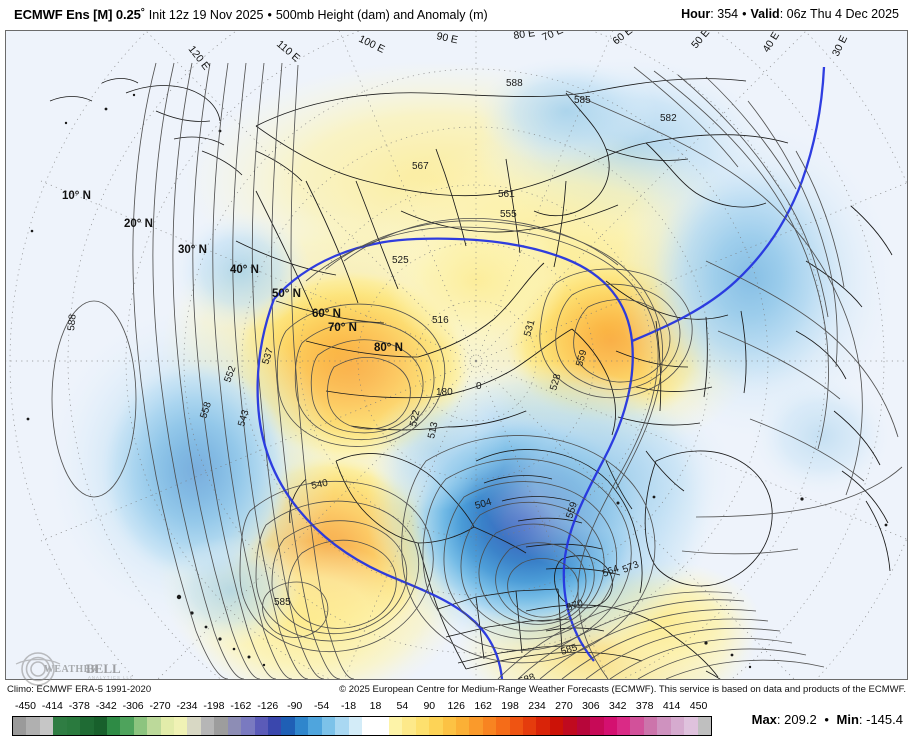 This screenshot has height=750, width=913. Describe the element at coordinates (402, 706) in the screenshot. I see `colorbar-tick-label: 54` at that location.